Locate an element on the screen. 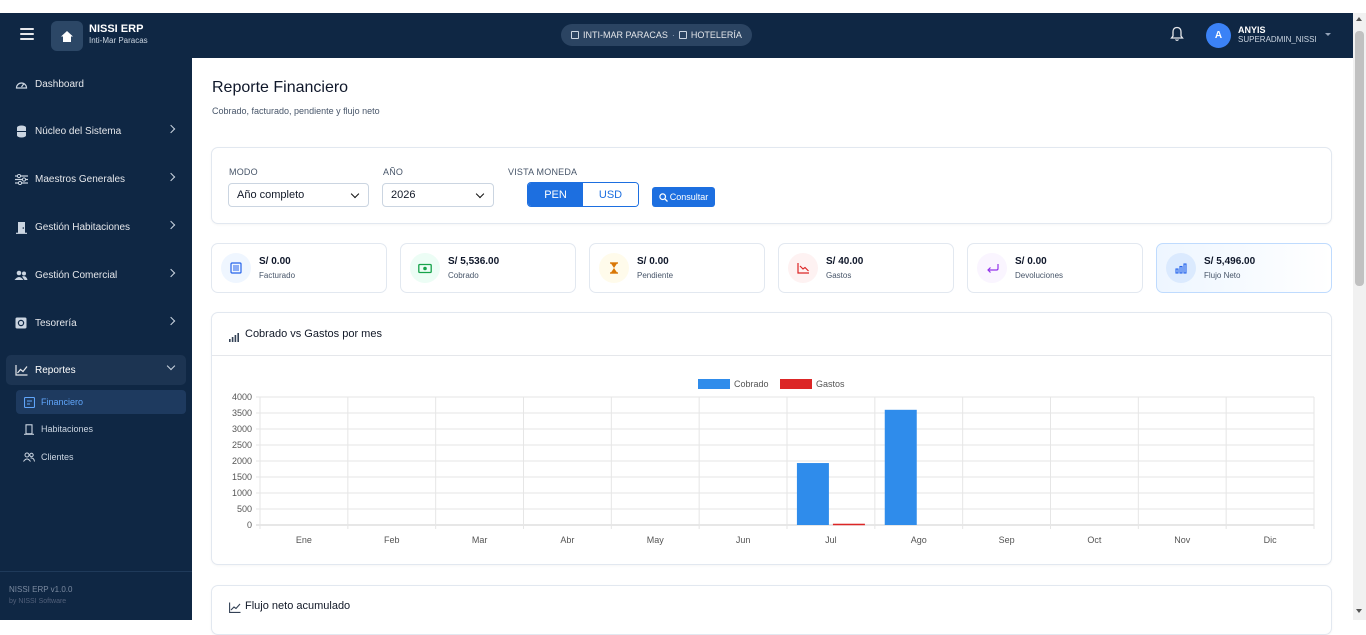 Image resolution: width=1366 pixels, height=635 pixels. context-module: HOTELERÍA is located at coordinates (716, 35).